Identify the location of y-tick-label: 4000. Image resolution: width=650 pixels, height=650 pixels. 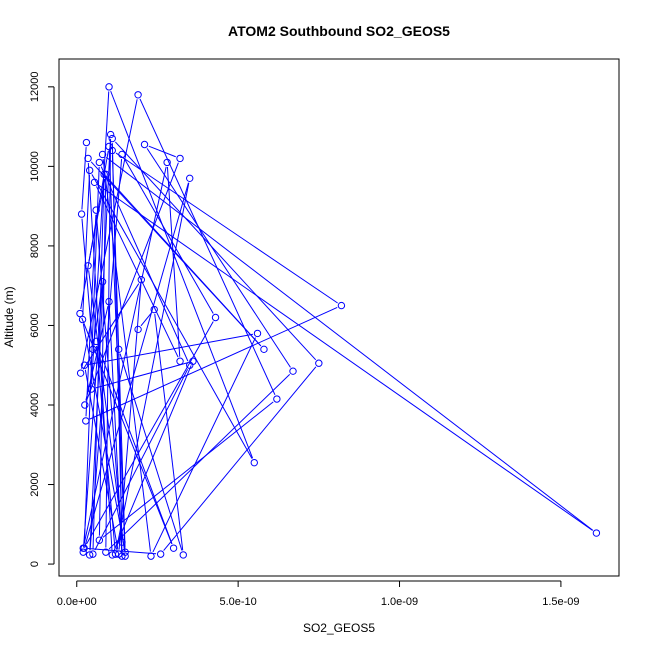
(35, 405).